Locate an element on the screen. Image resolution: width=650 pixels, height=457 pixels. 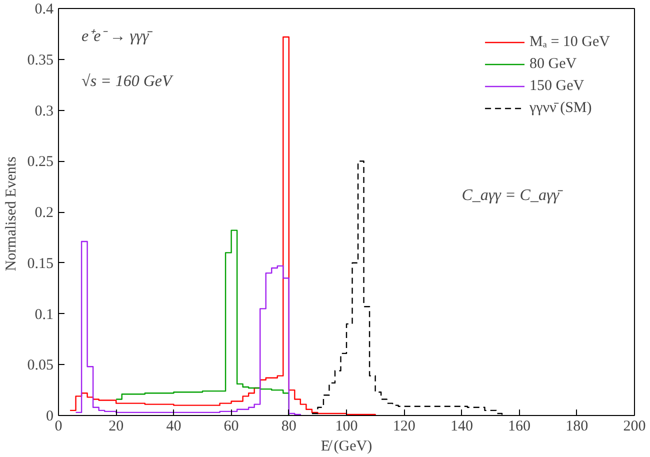
x-tick-label: 160 is located at coordinates (519, 426).